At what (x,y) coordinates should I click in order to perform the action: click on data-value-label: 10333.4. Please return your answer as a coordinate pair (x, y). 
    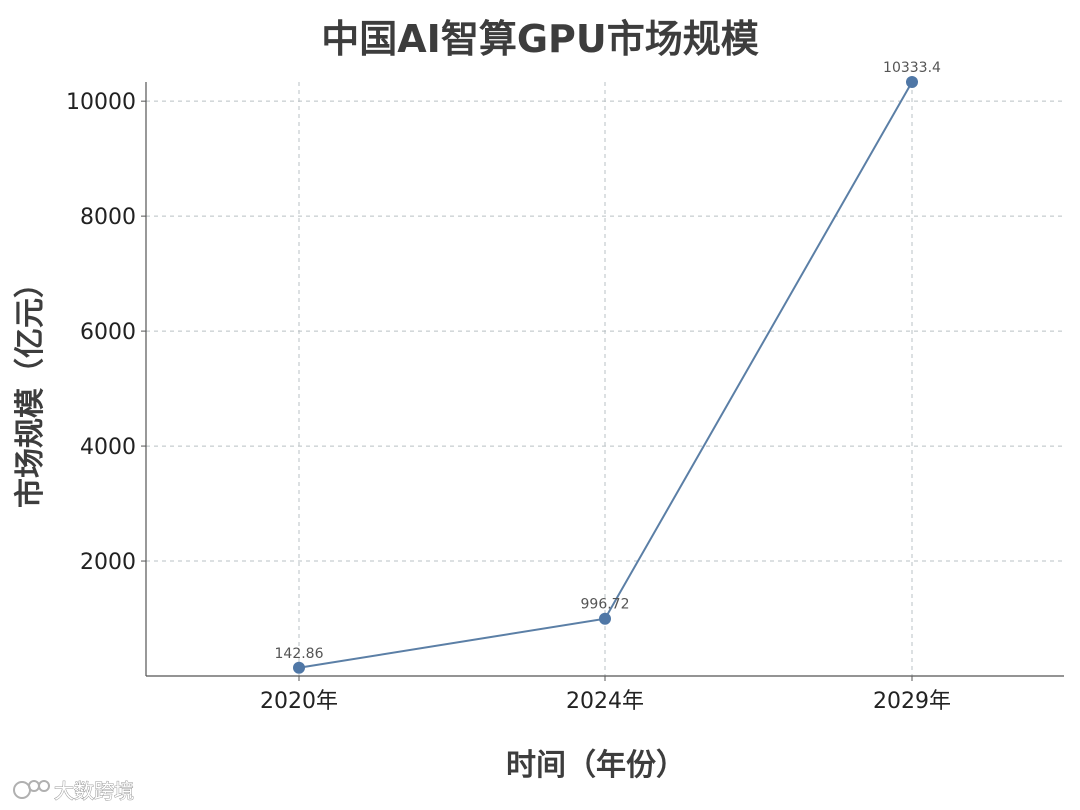
    Looking at the image, I should click on (912, 68).